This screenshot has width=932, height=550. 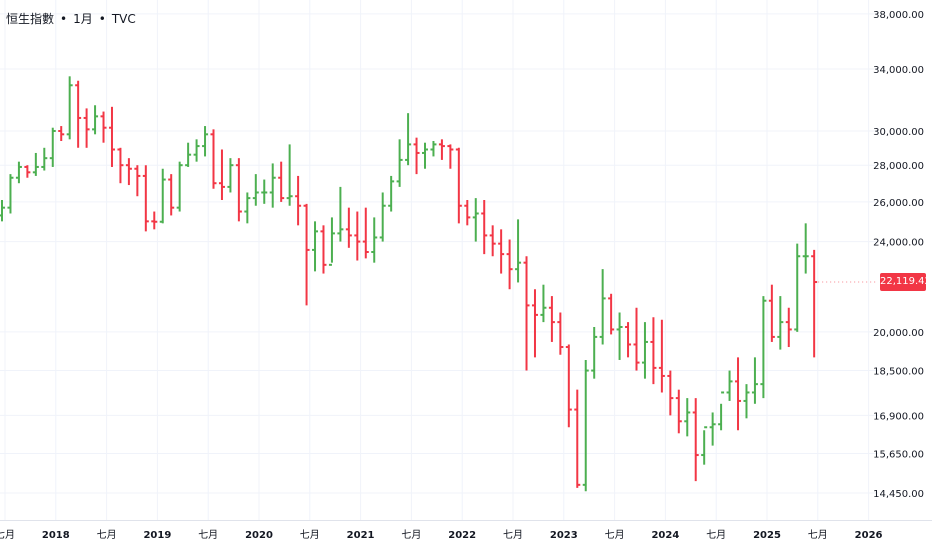 I want to click on x-tick-label: 2021, so click(x=361, y=535).